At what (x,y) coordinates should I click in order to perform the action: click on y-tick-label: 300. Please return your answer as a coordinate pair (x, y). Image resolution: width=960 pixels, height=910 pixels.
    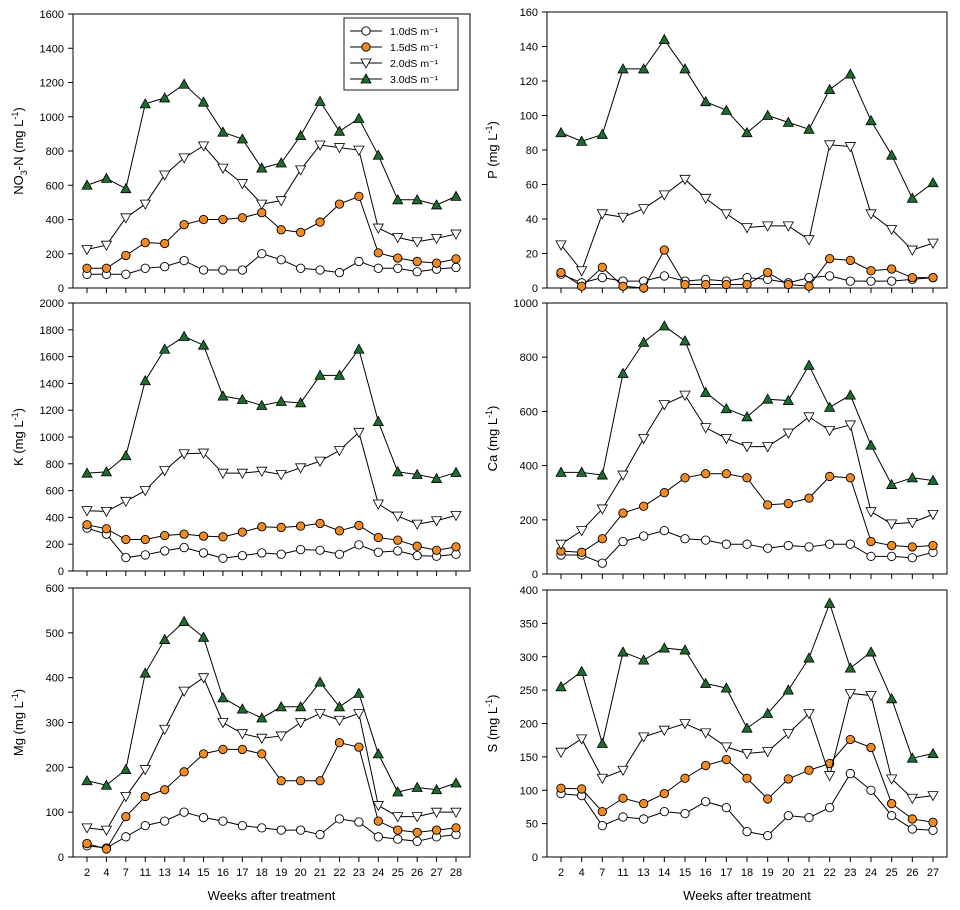
    Looking at the image, I should click on (55, 724).